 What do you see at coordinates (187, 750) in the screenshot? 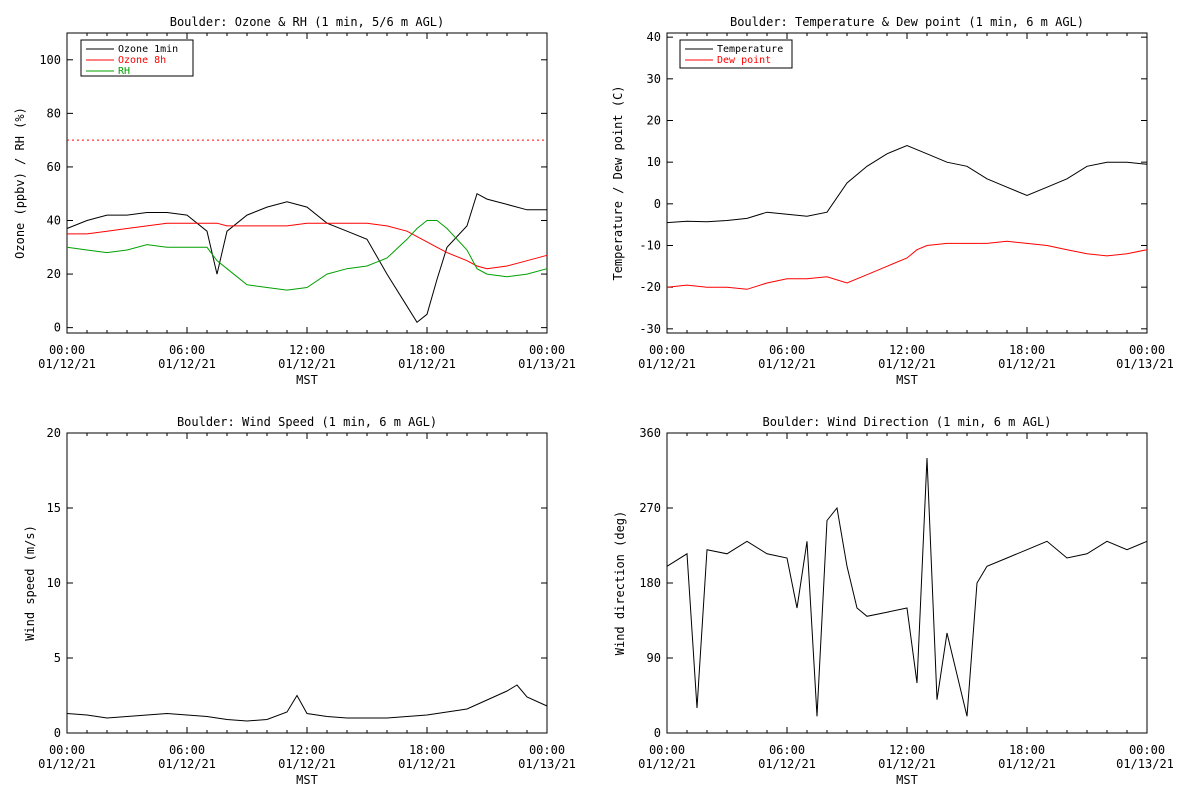
I see `ws-xtick-time: 06:00` at bounding box center [187, 750].